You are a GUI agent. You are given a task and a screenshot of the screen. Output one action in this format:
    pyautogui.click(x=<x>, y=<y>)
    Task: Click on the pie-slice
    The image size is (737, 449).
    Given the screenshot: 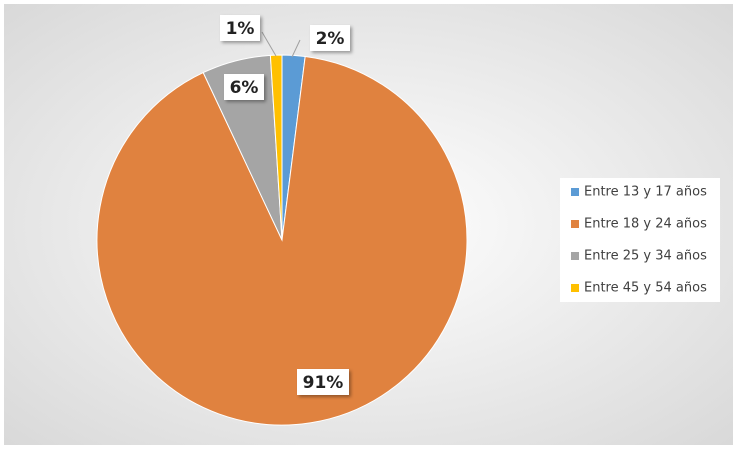 What is the action you would take?
    pyautogui.click(x=276, y=147)
    